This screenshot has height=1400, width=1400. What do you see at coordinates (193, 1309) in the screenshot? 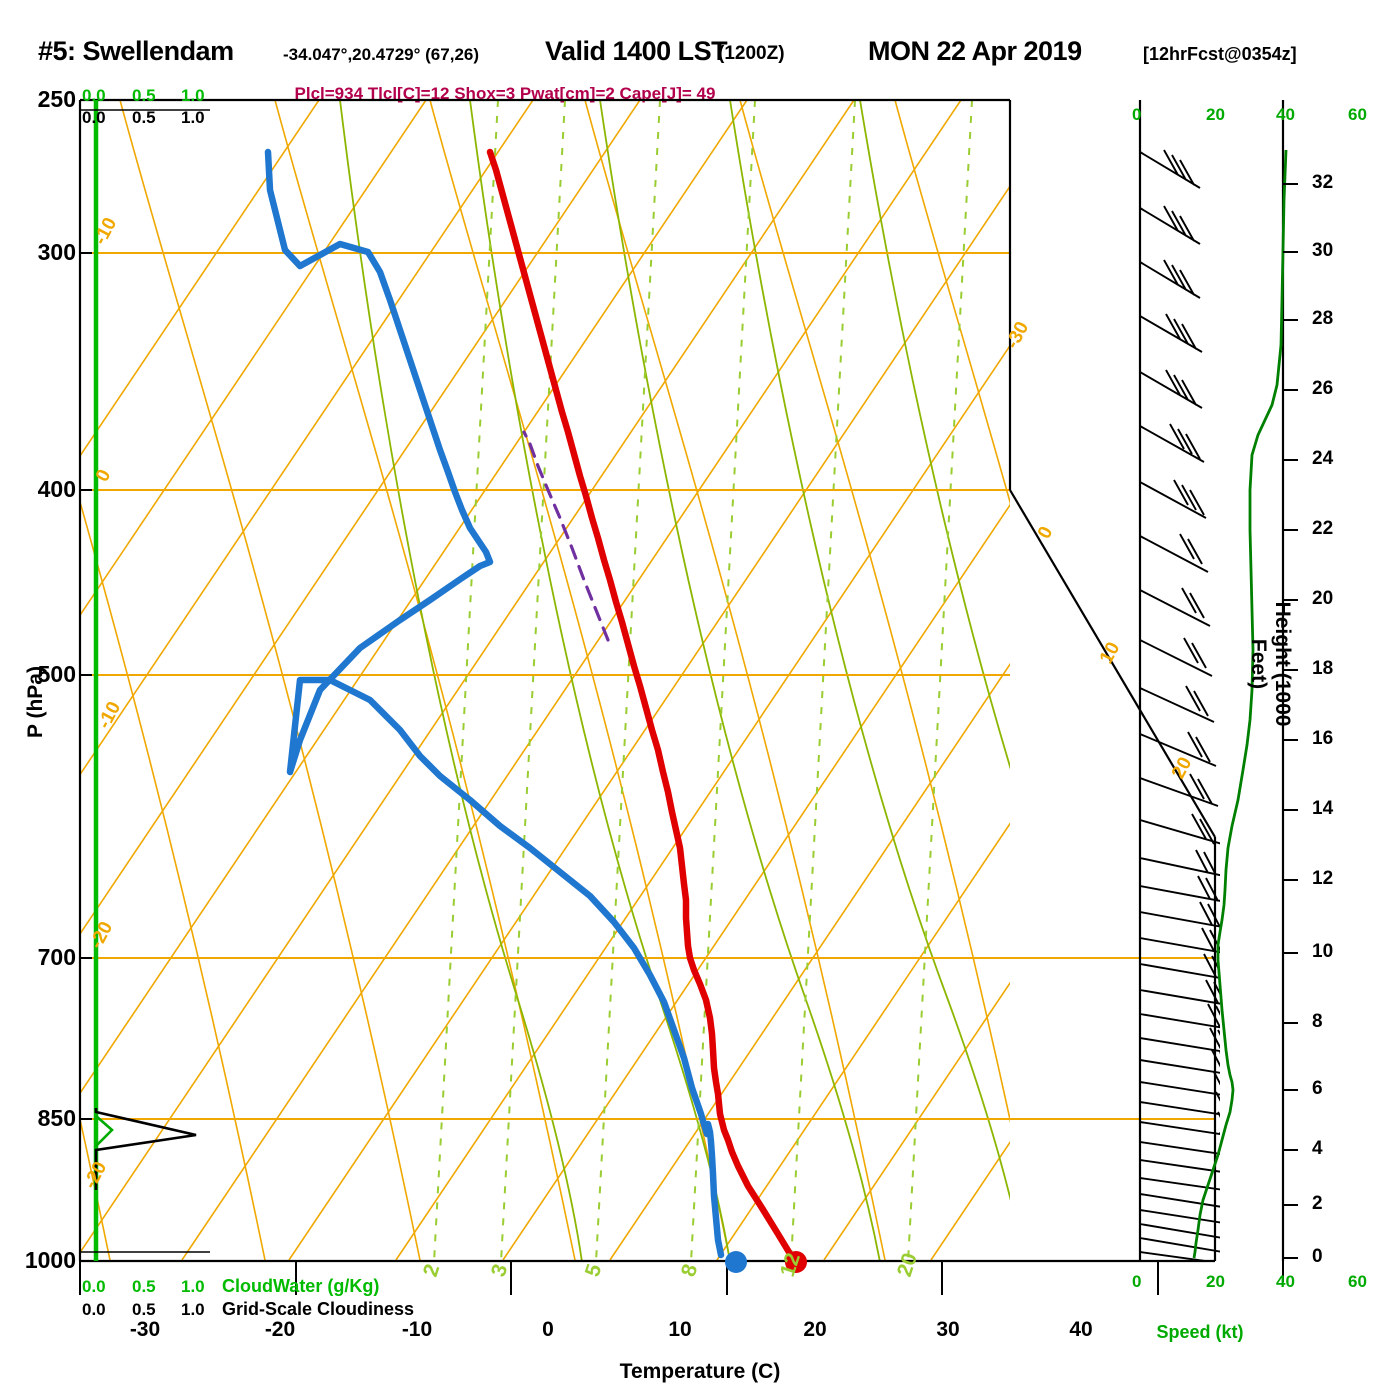
I see `cloudiness-tick-bottom-2: 1.0` at bounding box center [193, 1309].